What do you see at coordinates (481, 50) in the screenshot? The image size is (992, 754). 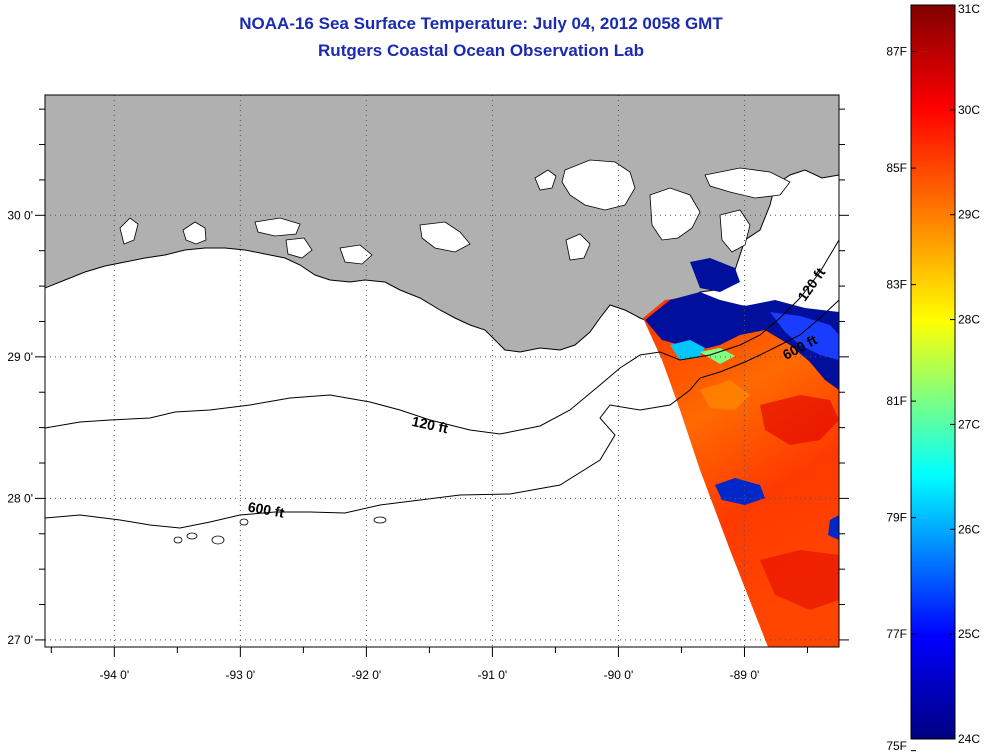 I see `map-subtitle: Rutgers Coastal Ocean Observation Lab` at bounding box center [481, 50].